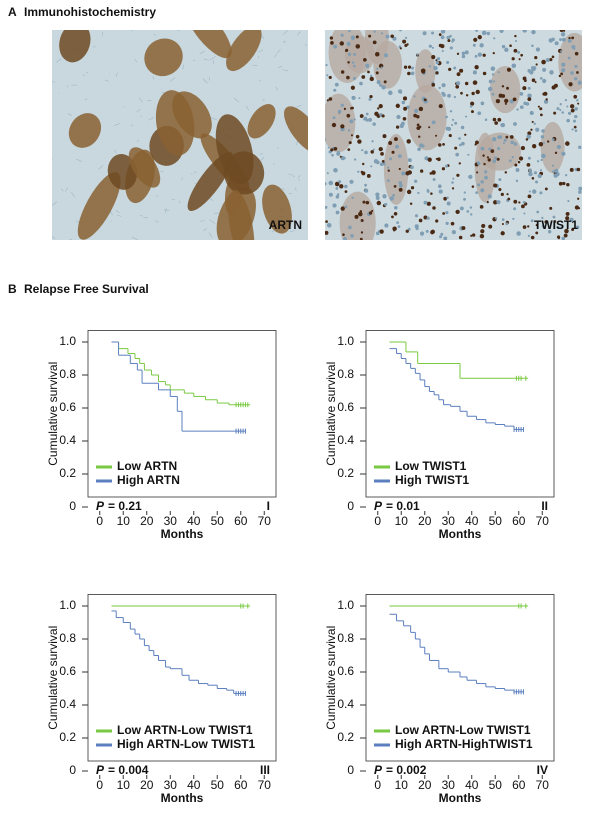  What do you see at coordinates (67, 440) in the screenshot?
I see `y-tick-label: 0.4` at bounding box center [67, 440].